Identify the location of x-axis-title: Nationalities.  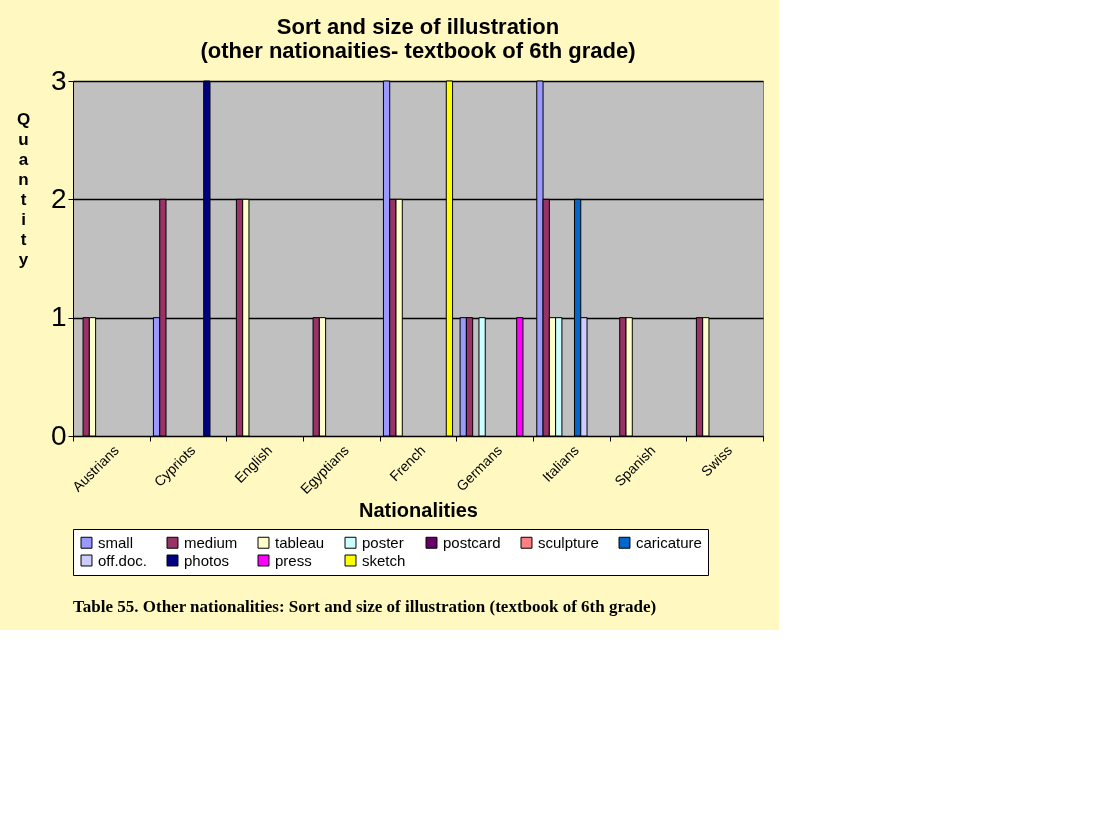
(418, 509).